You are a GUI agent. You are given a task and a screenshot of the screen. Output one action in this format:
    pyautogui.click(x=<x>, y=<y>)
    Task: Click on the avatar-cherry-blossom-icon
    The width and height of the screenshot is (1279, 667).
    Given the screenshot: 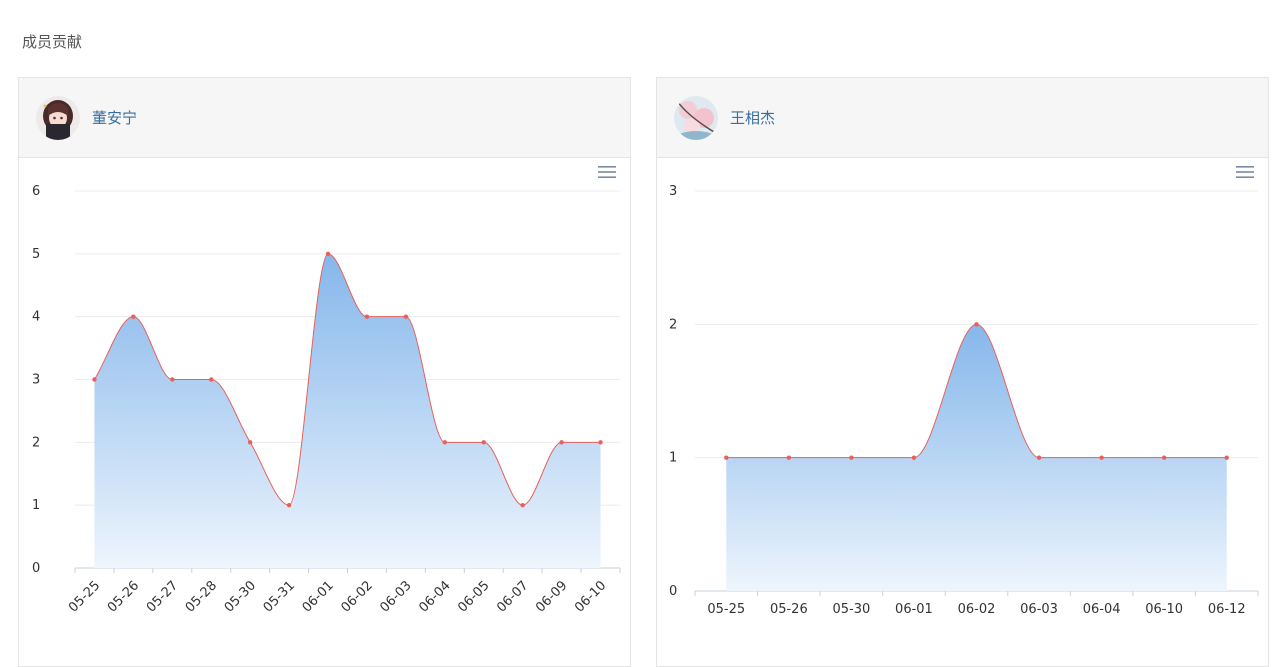 What is the action you would take?
    pyautogui.click(x=696, y=117)
    